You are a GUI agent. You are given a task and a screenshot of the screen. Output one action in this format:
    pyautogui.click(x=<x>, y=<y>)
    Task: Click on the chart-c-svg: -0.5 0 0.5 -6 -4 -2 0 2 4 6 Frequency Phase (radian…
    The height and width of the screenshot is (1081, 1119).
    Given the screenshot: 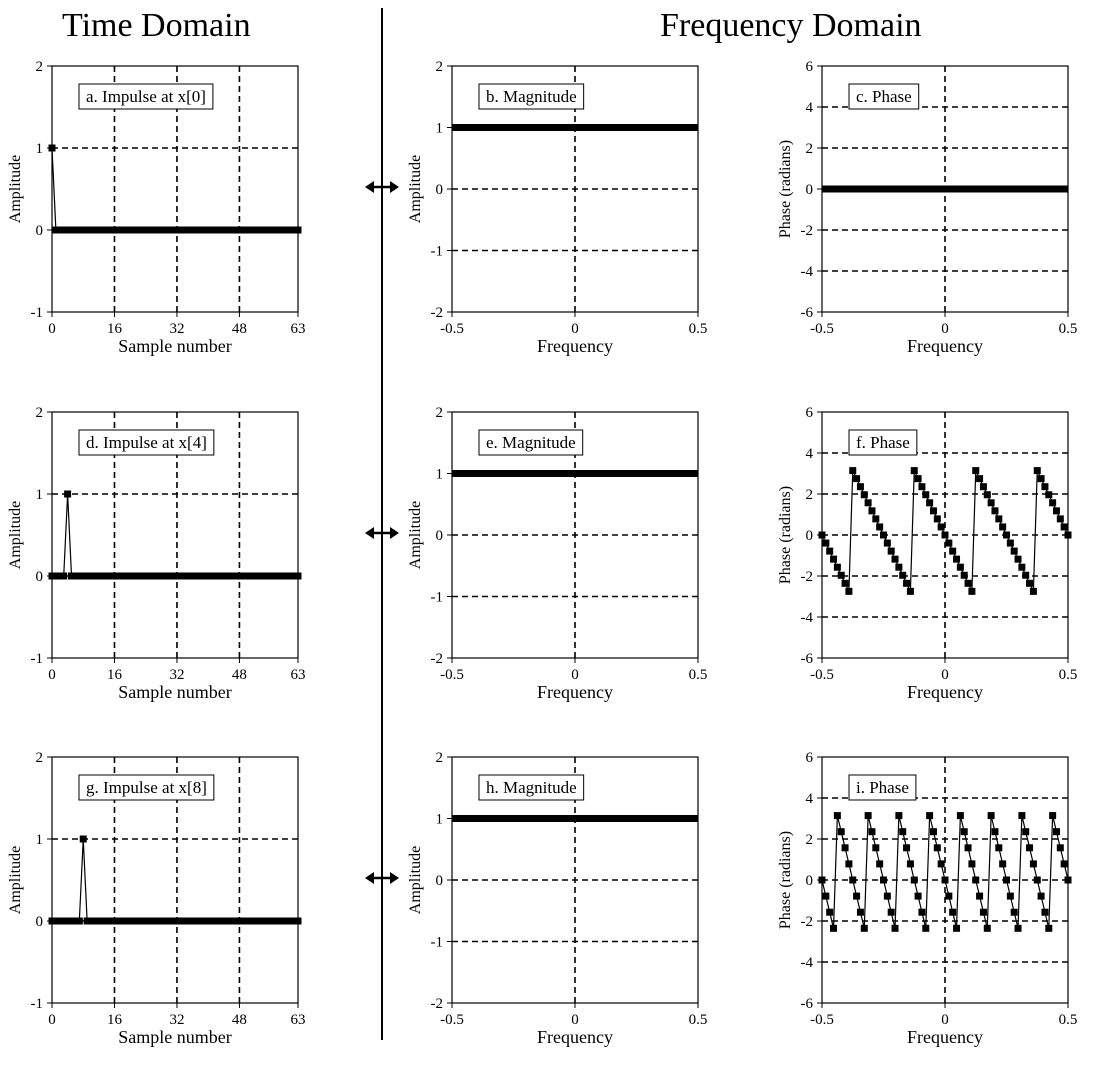 What is the action you would take?
    pyautogui.click(x=927, y=207)
    